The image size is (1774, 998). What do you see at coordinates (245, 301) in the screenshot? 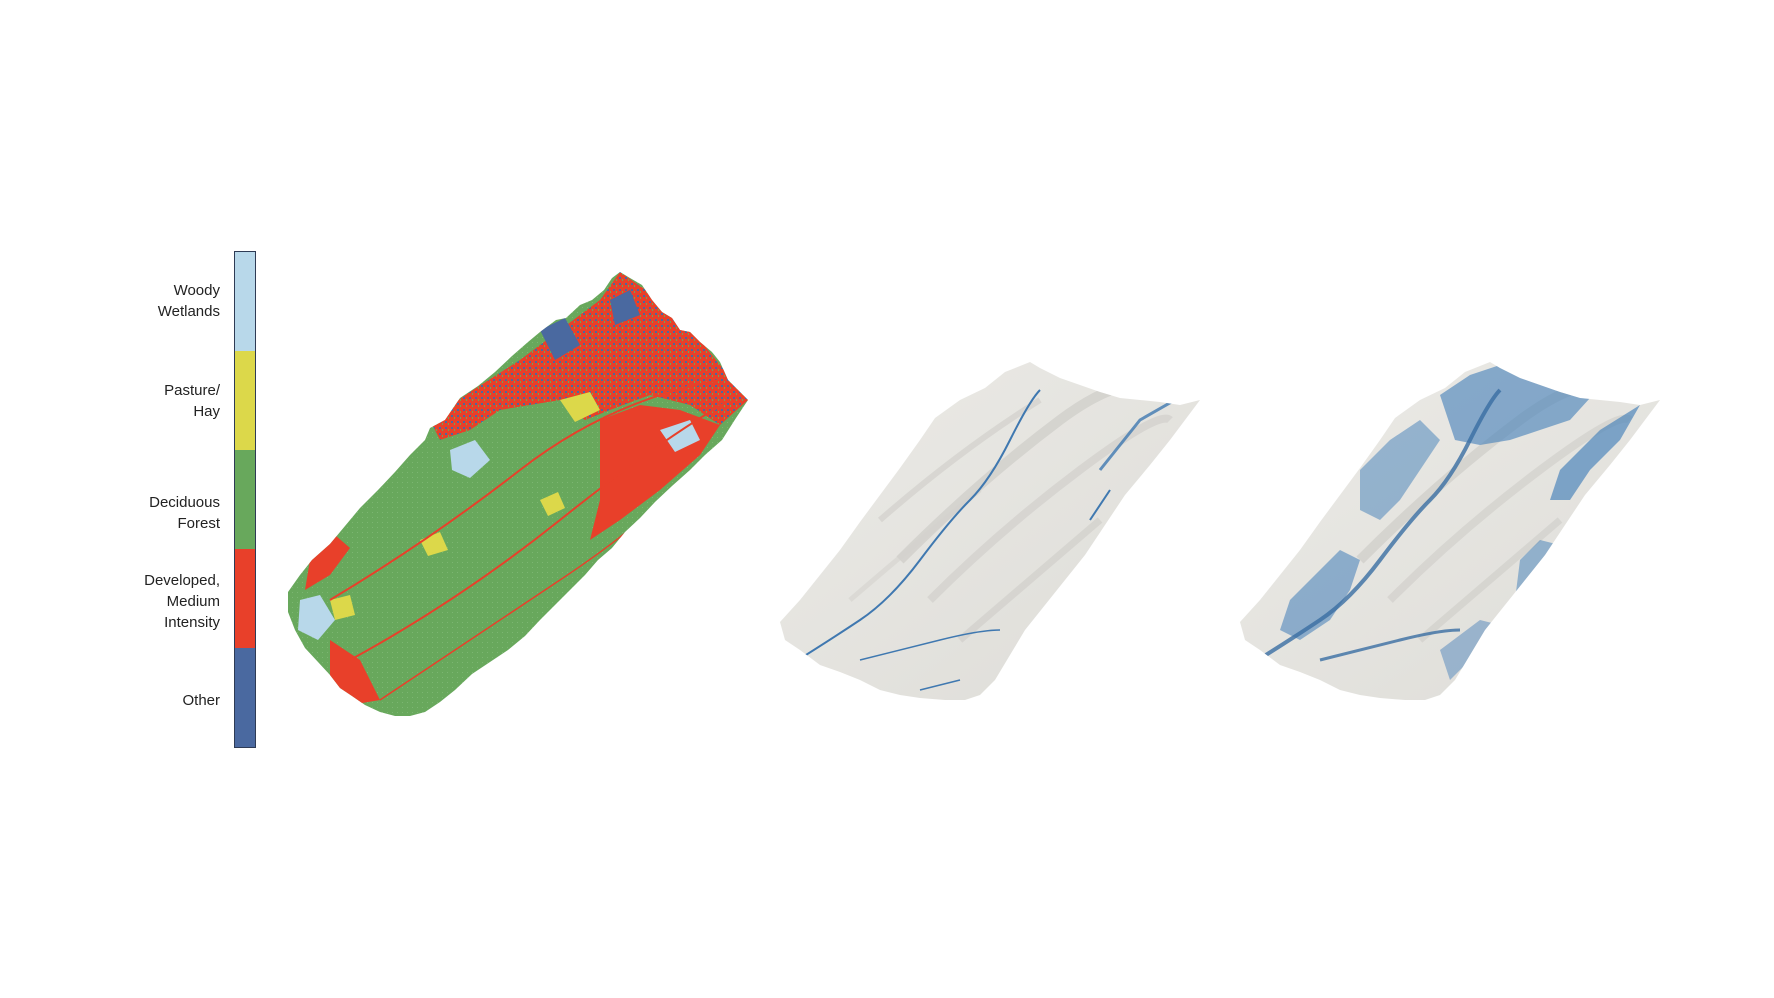
I see `legend-swatch-woody-wetlands` at bounding box center [245, 301].